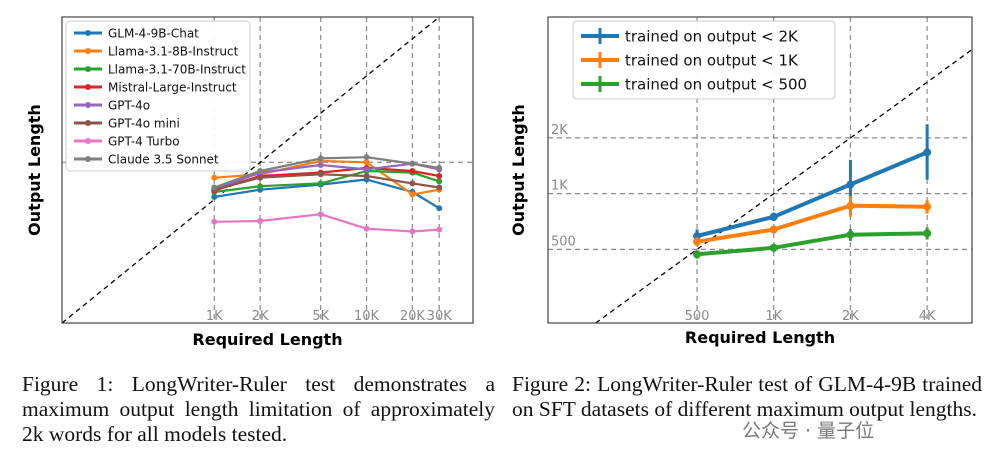  Describe the element at coordinates (697, 316) in the screenshot. I see `x-tick-label: 500` at that location.